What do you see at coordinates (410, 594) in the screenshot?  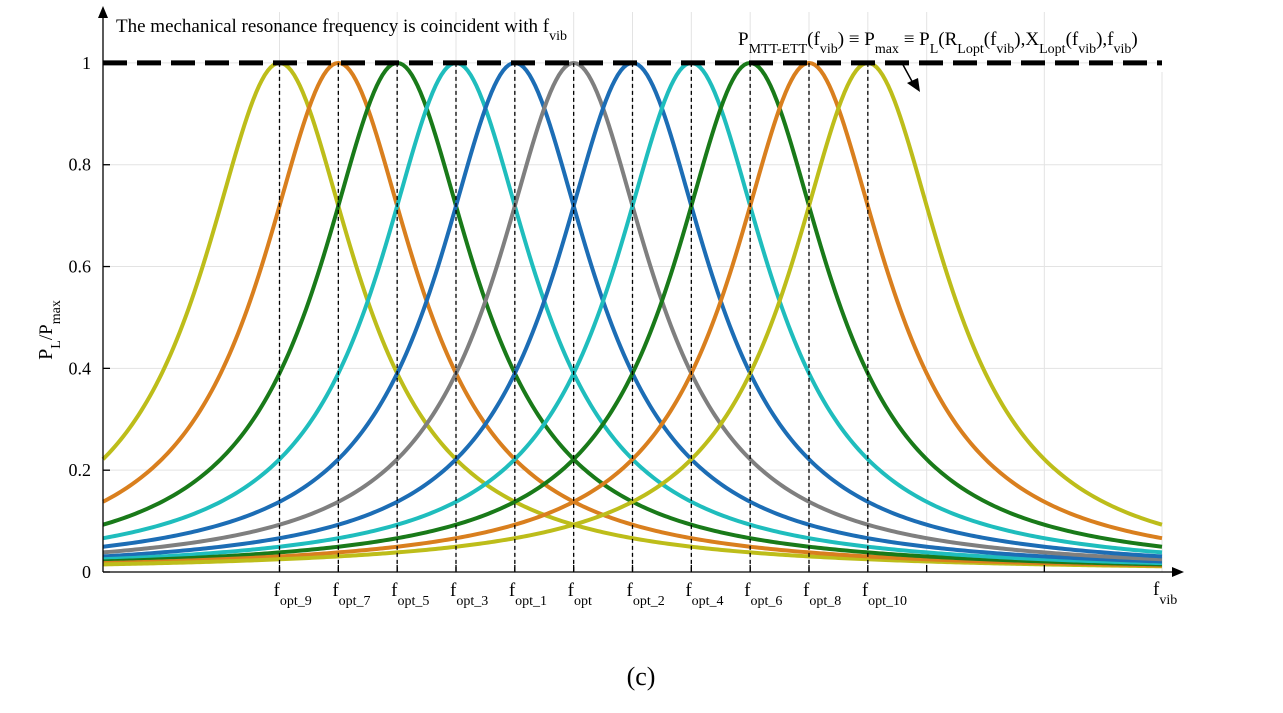 I see `peak-label-f_opt_5: fopt_5` at bounding box center [410, 594].